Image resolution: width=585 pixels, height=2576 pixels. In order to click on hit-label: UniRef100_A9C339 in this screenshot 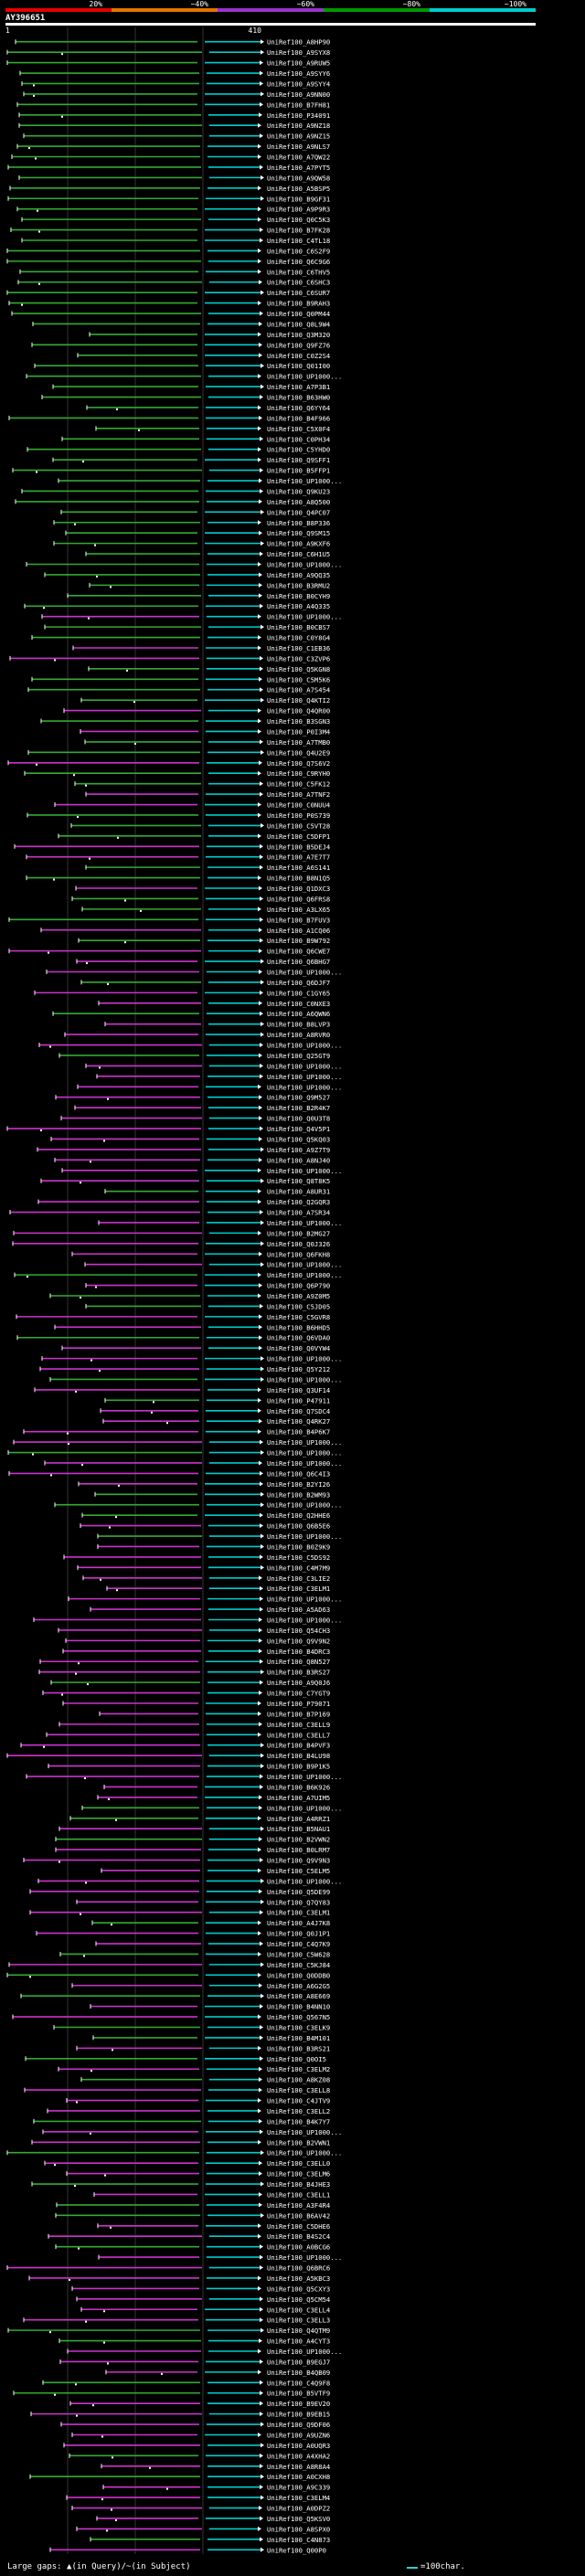, I will do `click(299, 2488)`.